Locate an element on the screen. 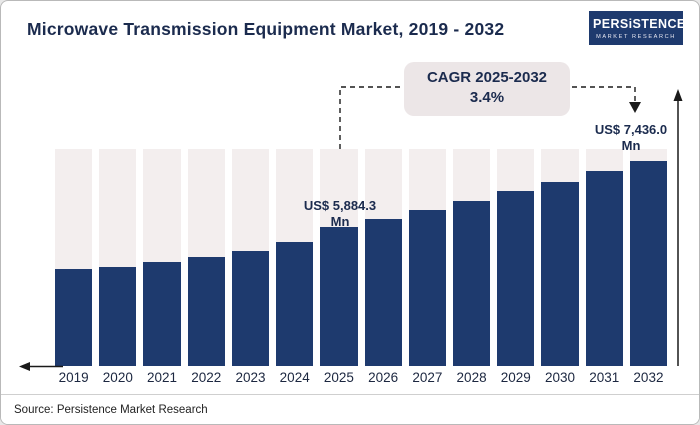  bar-2030 is located at coordinates (560, 274).